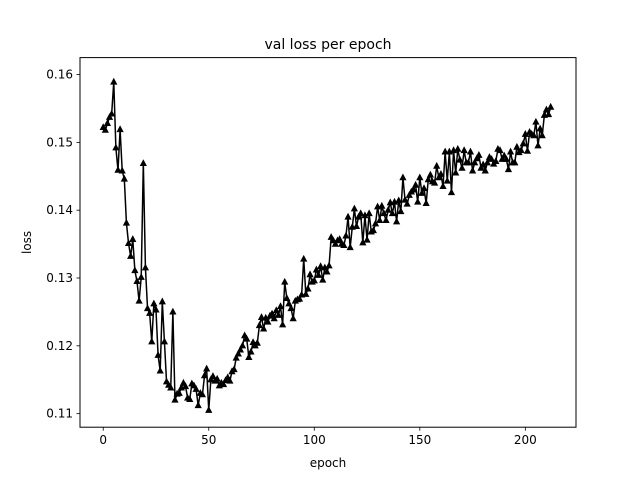  I want to click on y-tick-label: 0.15, so click(59, 142).